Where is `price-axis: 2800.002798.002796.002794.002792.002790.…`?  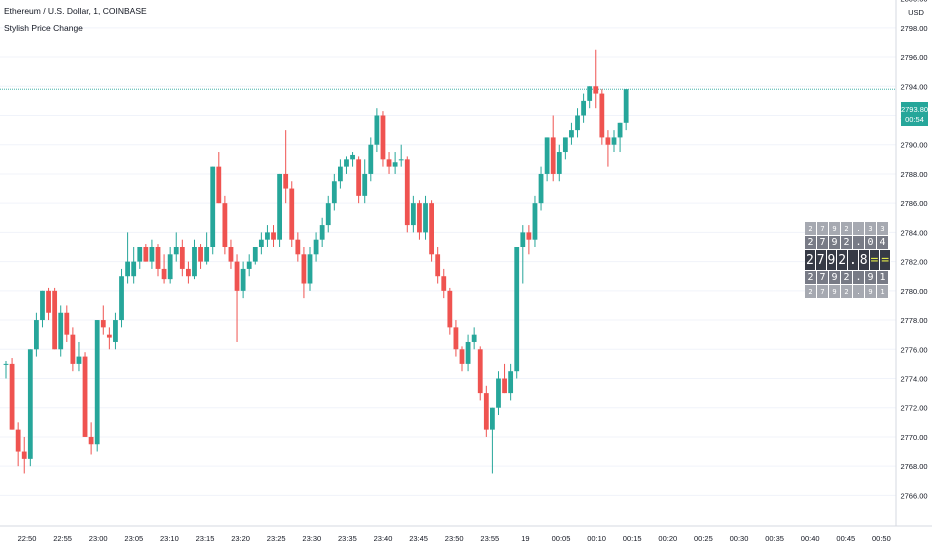
price-axis: 2800.002798.002796.002794.002792.002790.… is located at coordinates (913, 250).